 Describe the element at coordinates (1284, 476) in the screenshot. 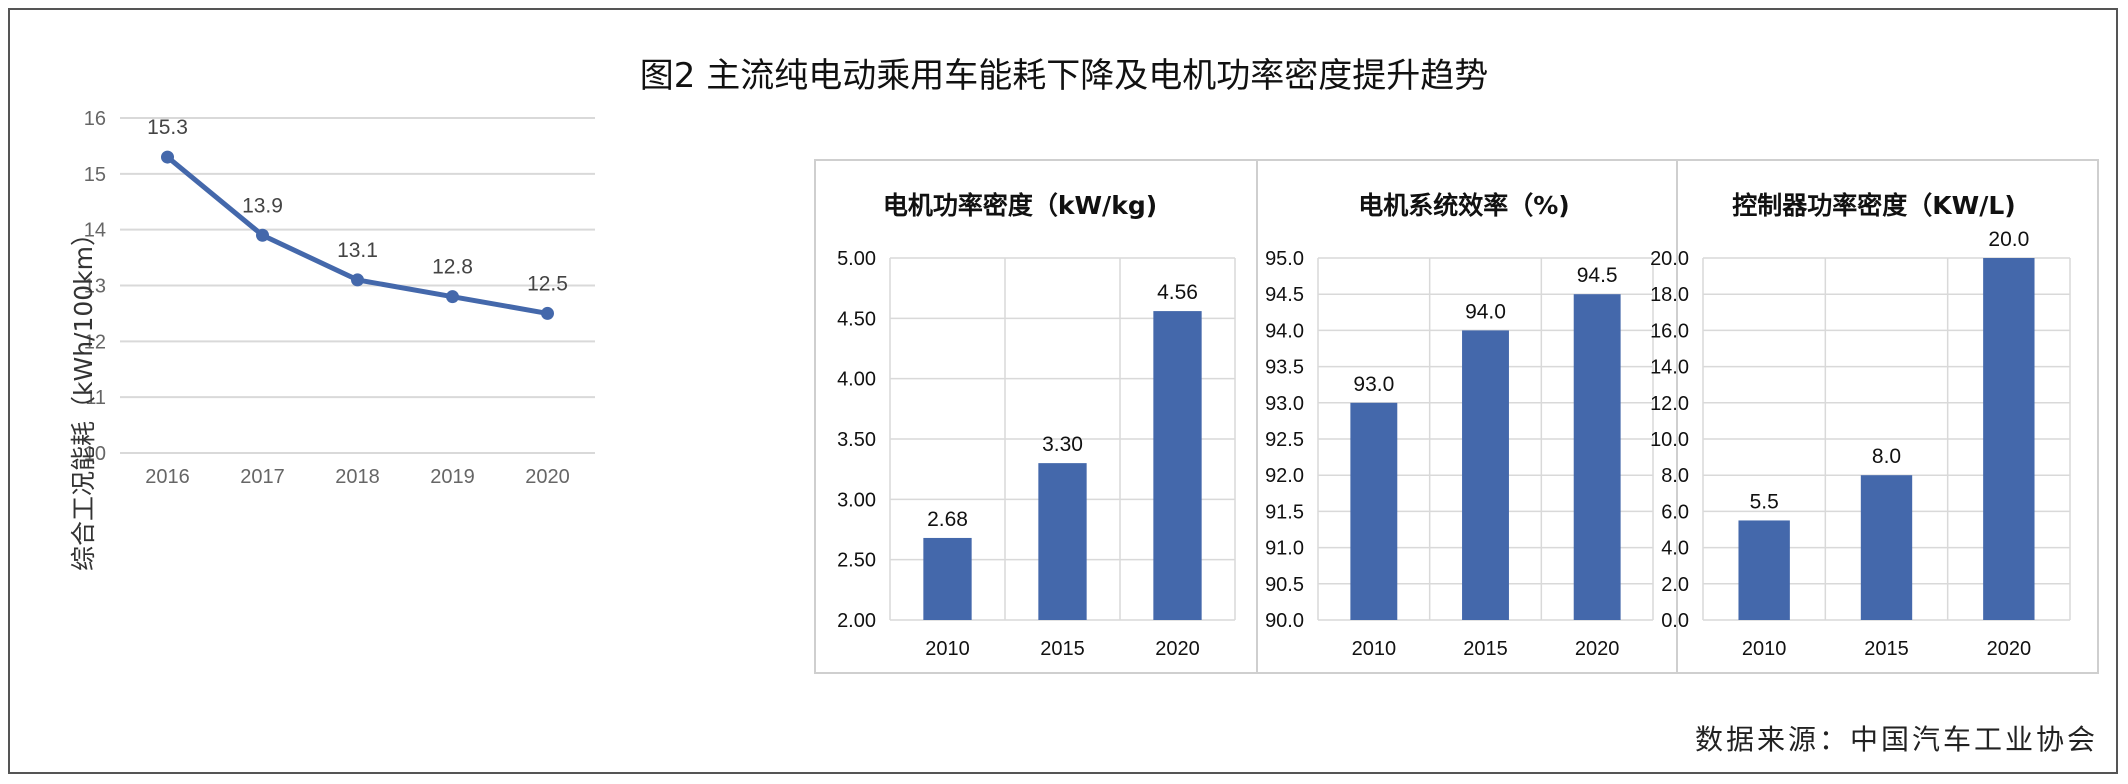

I see `bar-y-tick-label: 92.0` at that location.